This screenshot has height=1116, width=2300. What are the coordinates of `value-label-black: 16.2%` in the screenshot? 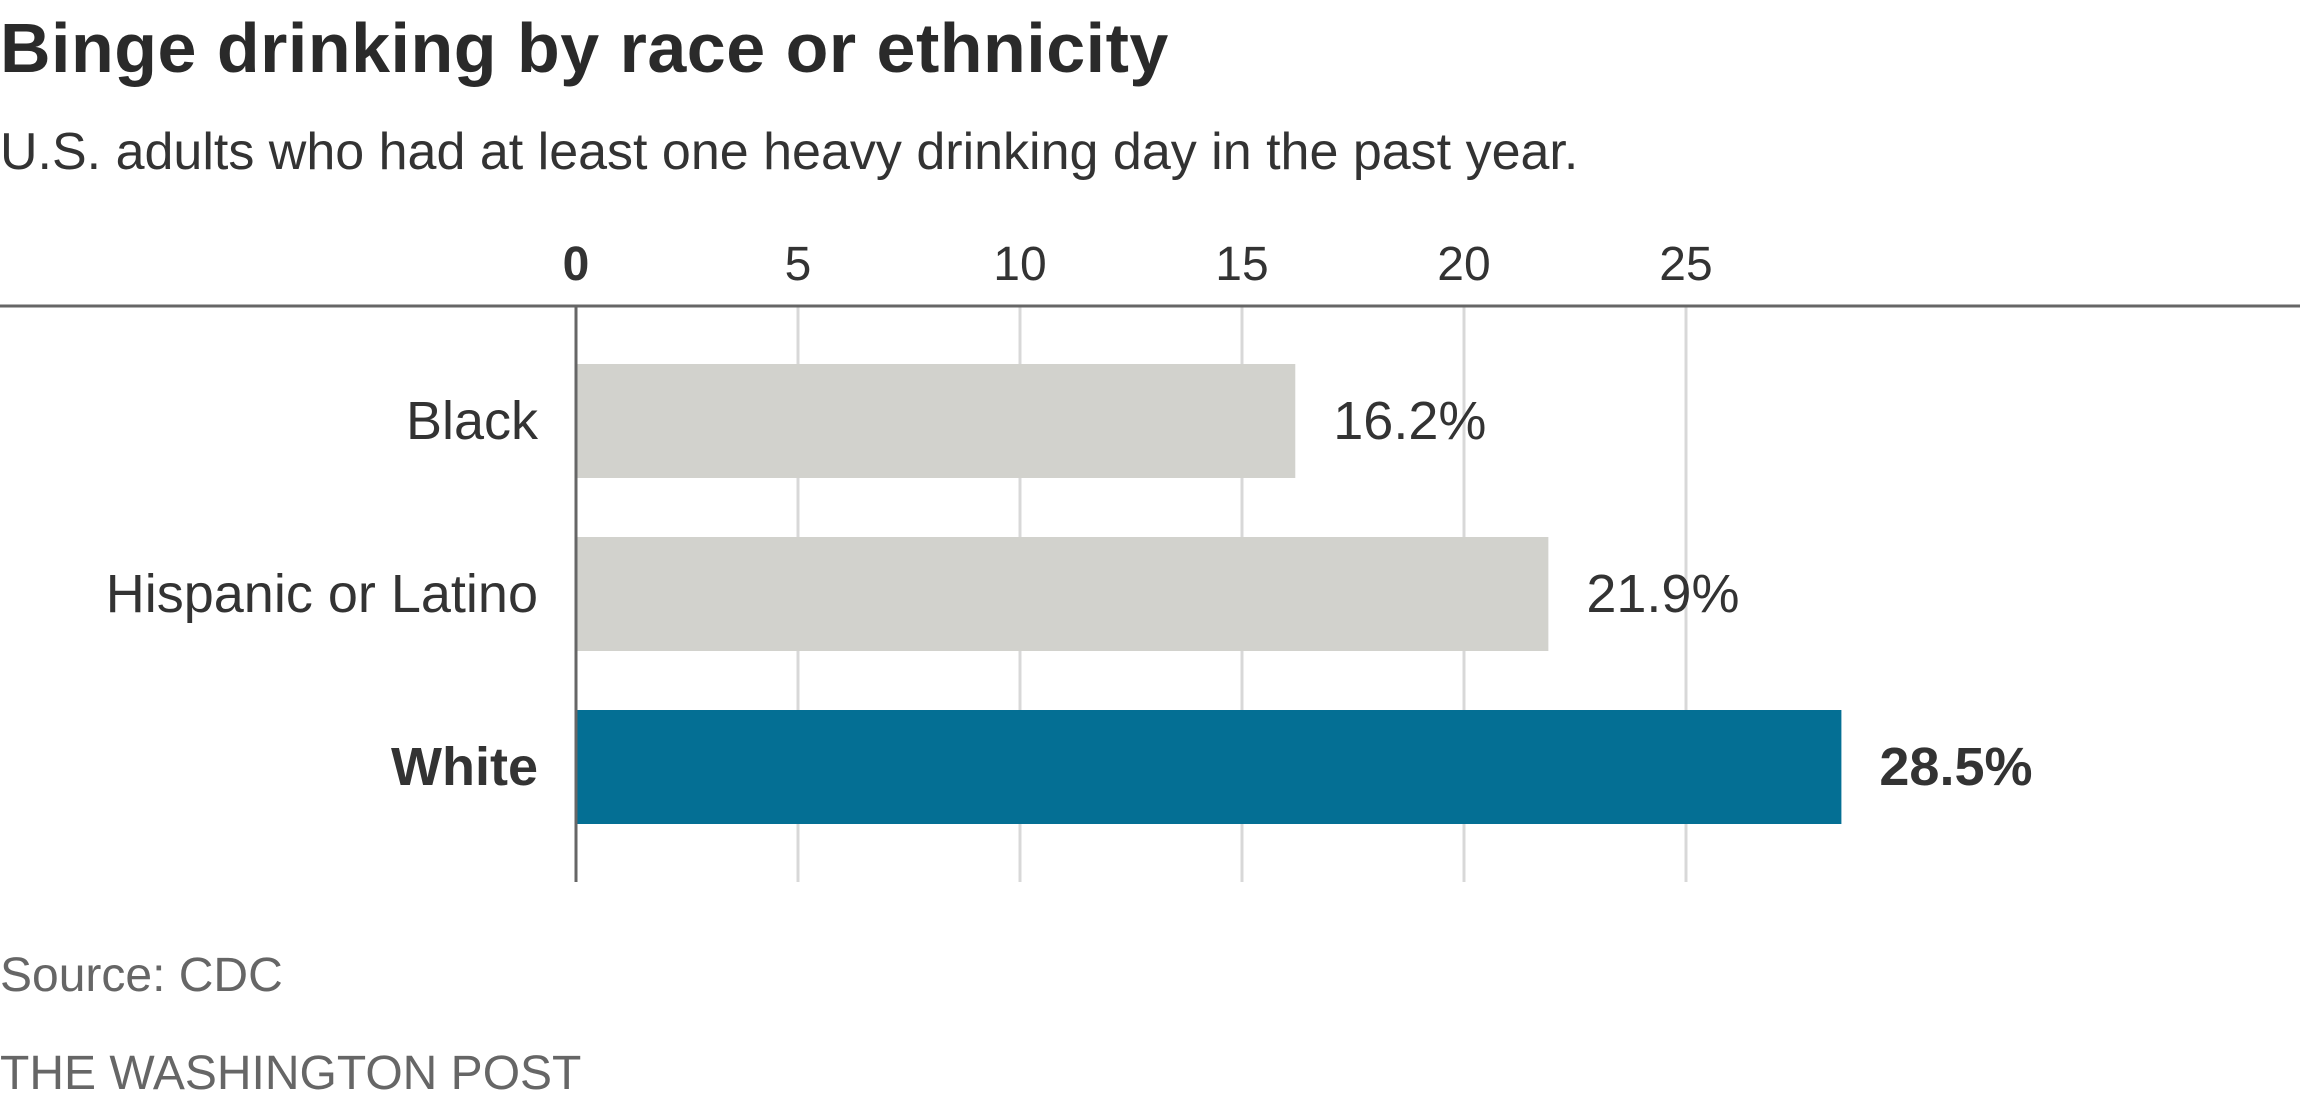 It's located at (1409, 421).